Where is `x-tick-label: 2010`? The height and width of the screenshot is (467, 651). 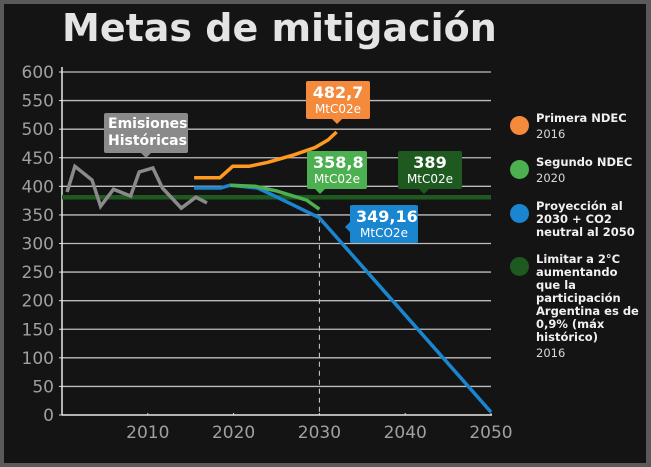
x-tick-label: 2010 is located at coordinates (147, 433).